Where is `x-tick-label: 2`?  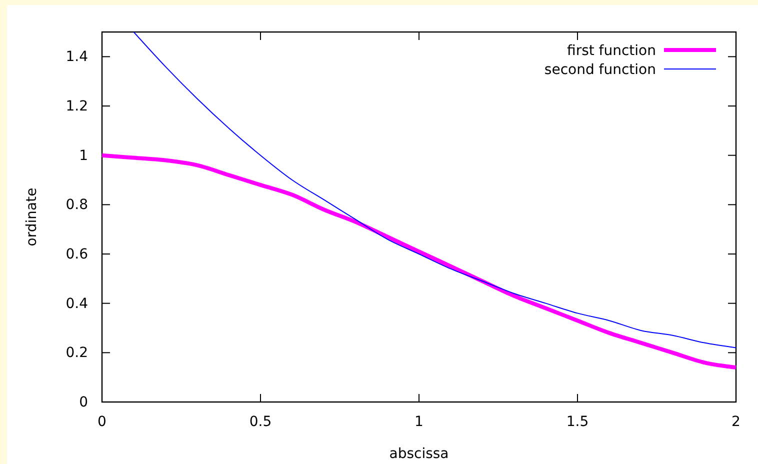
x-tick-label: 2 is located at coordinates (736, 422).